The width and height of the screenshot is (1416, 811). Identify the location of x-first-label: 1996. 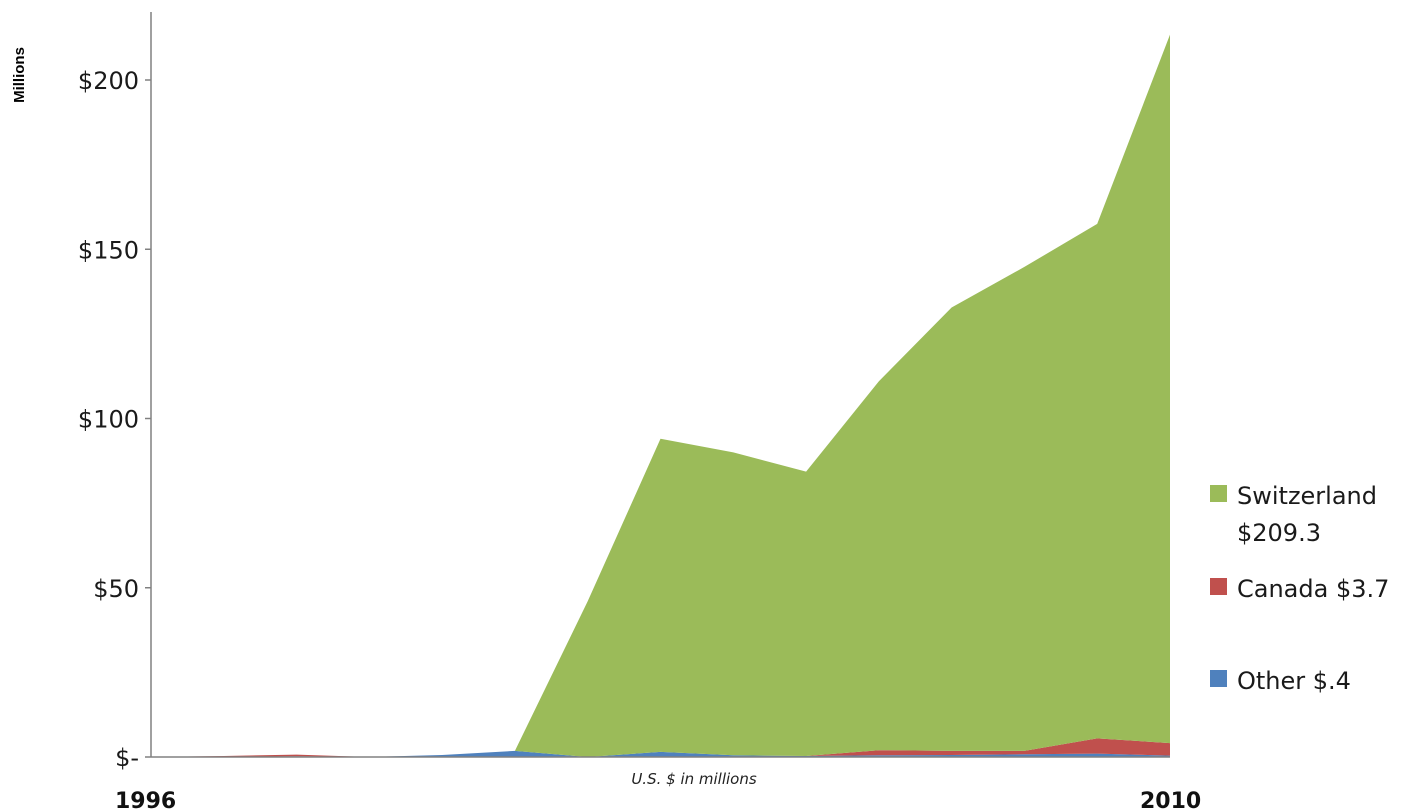
(145, 800).